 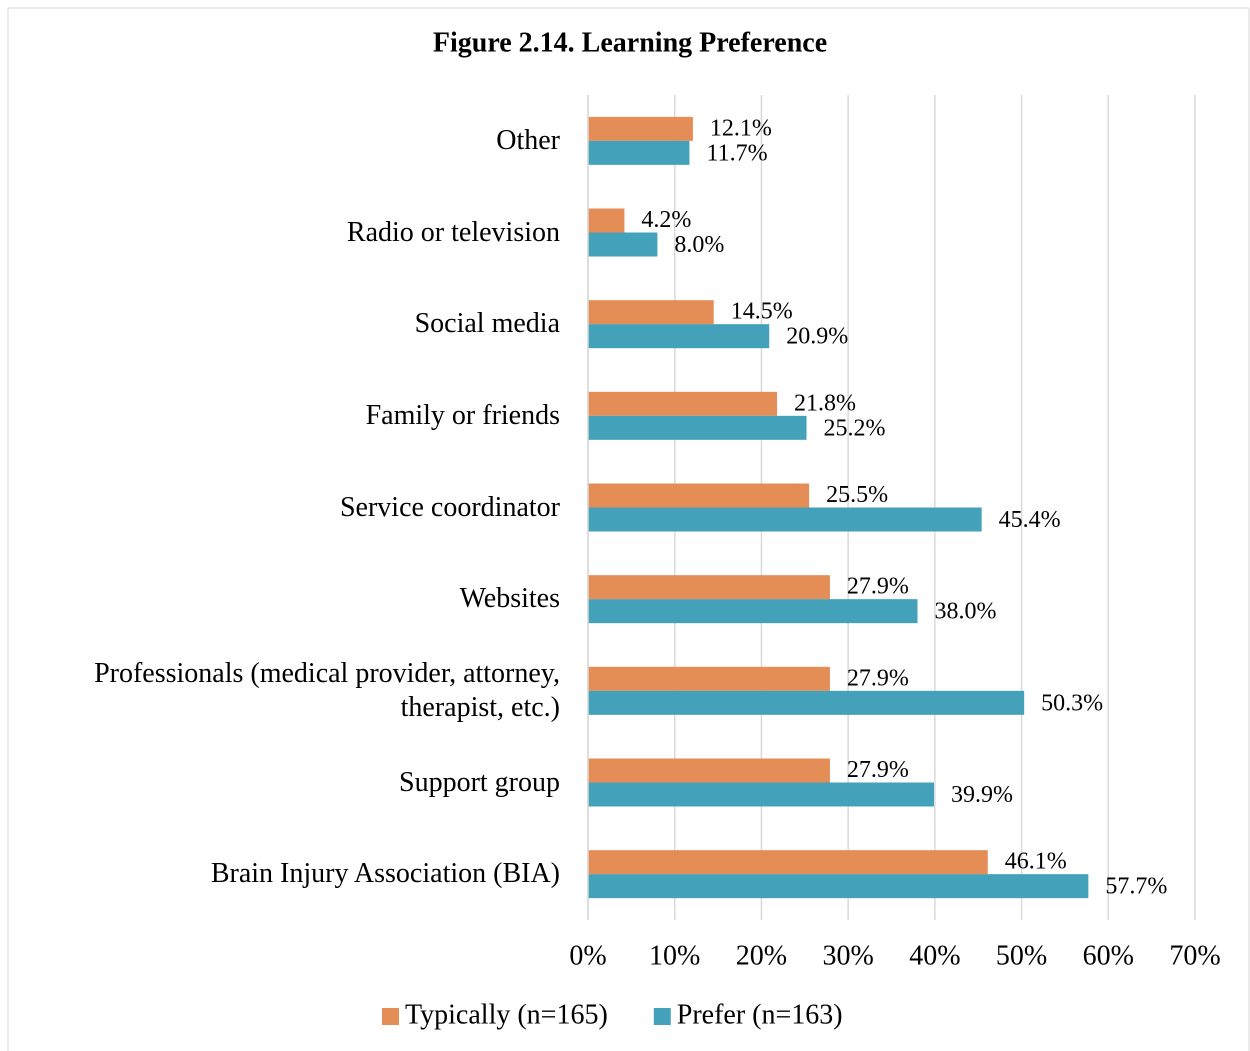 I want to click on legend-label: Typically (n=165), so click(x=506, y=1014).